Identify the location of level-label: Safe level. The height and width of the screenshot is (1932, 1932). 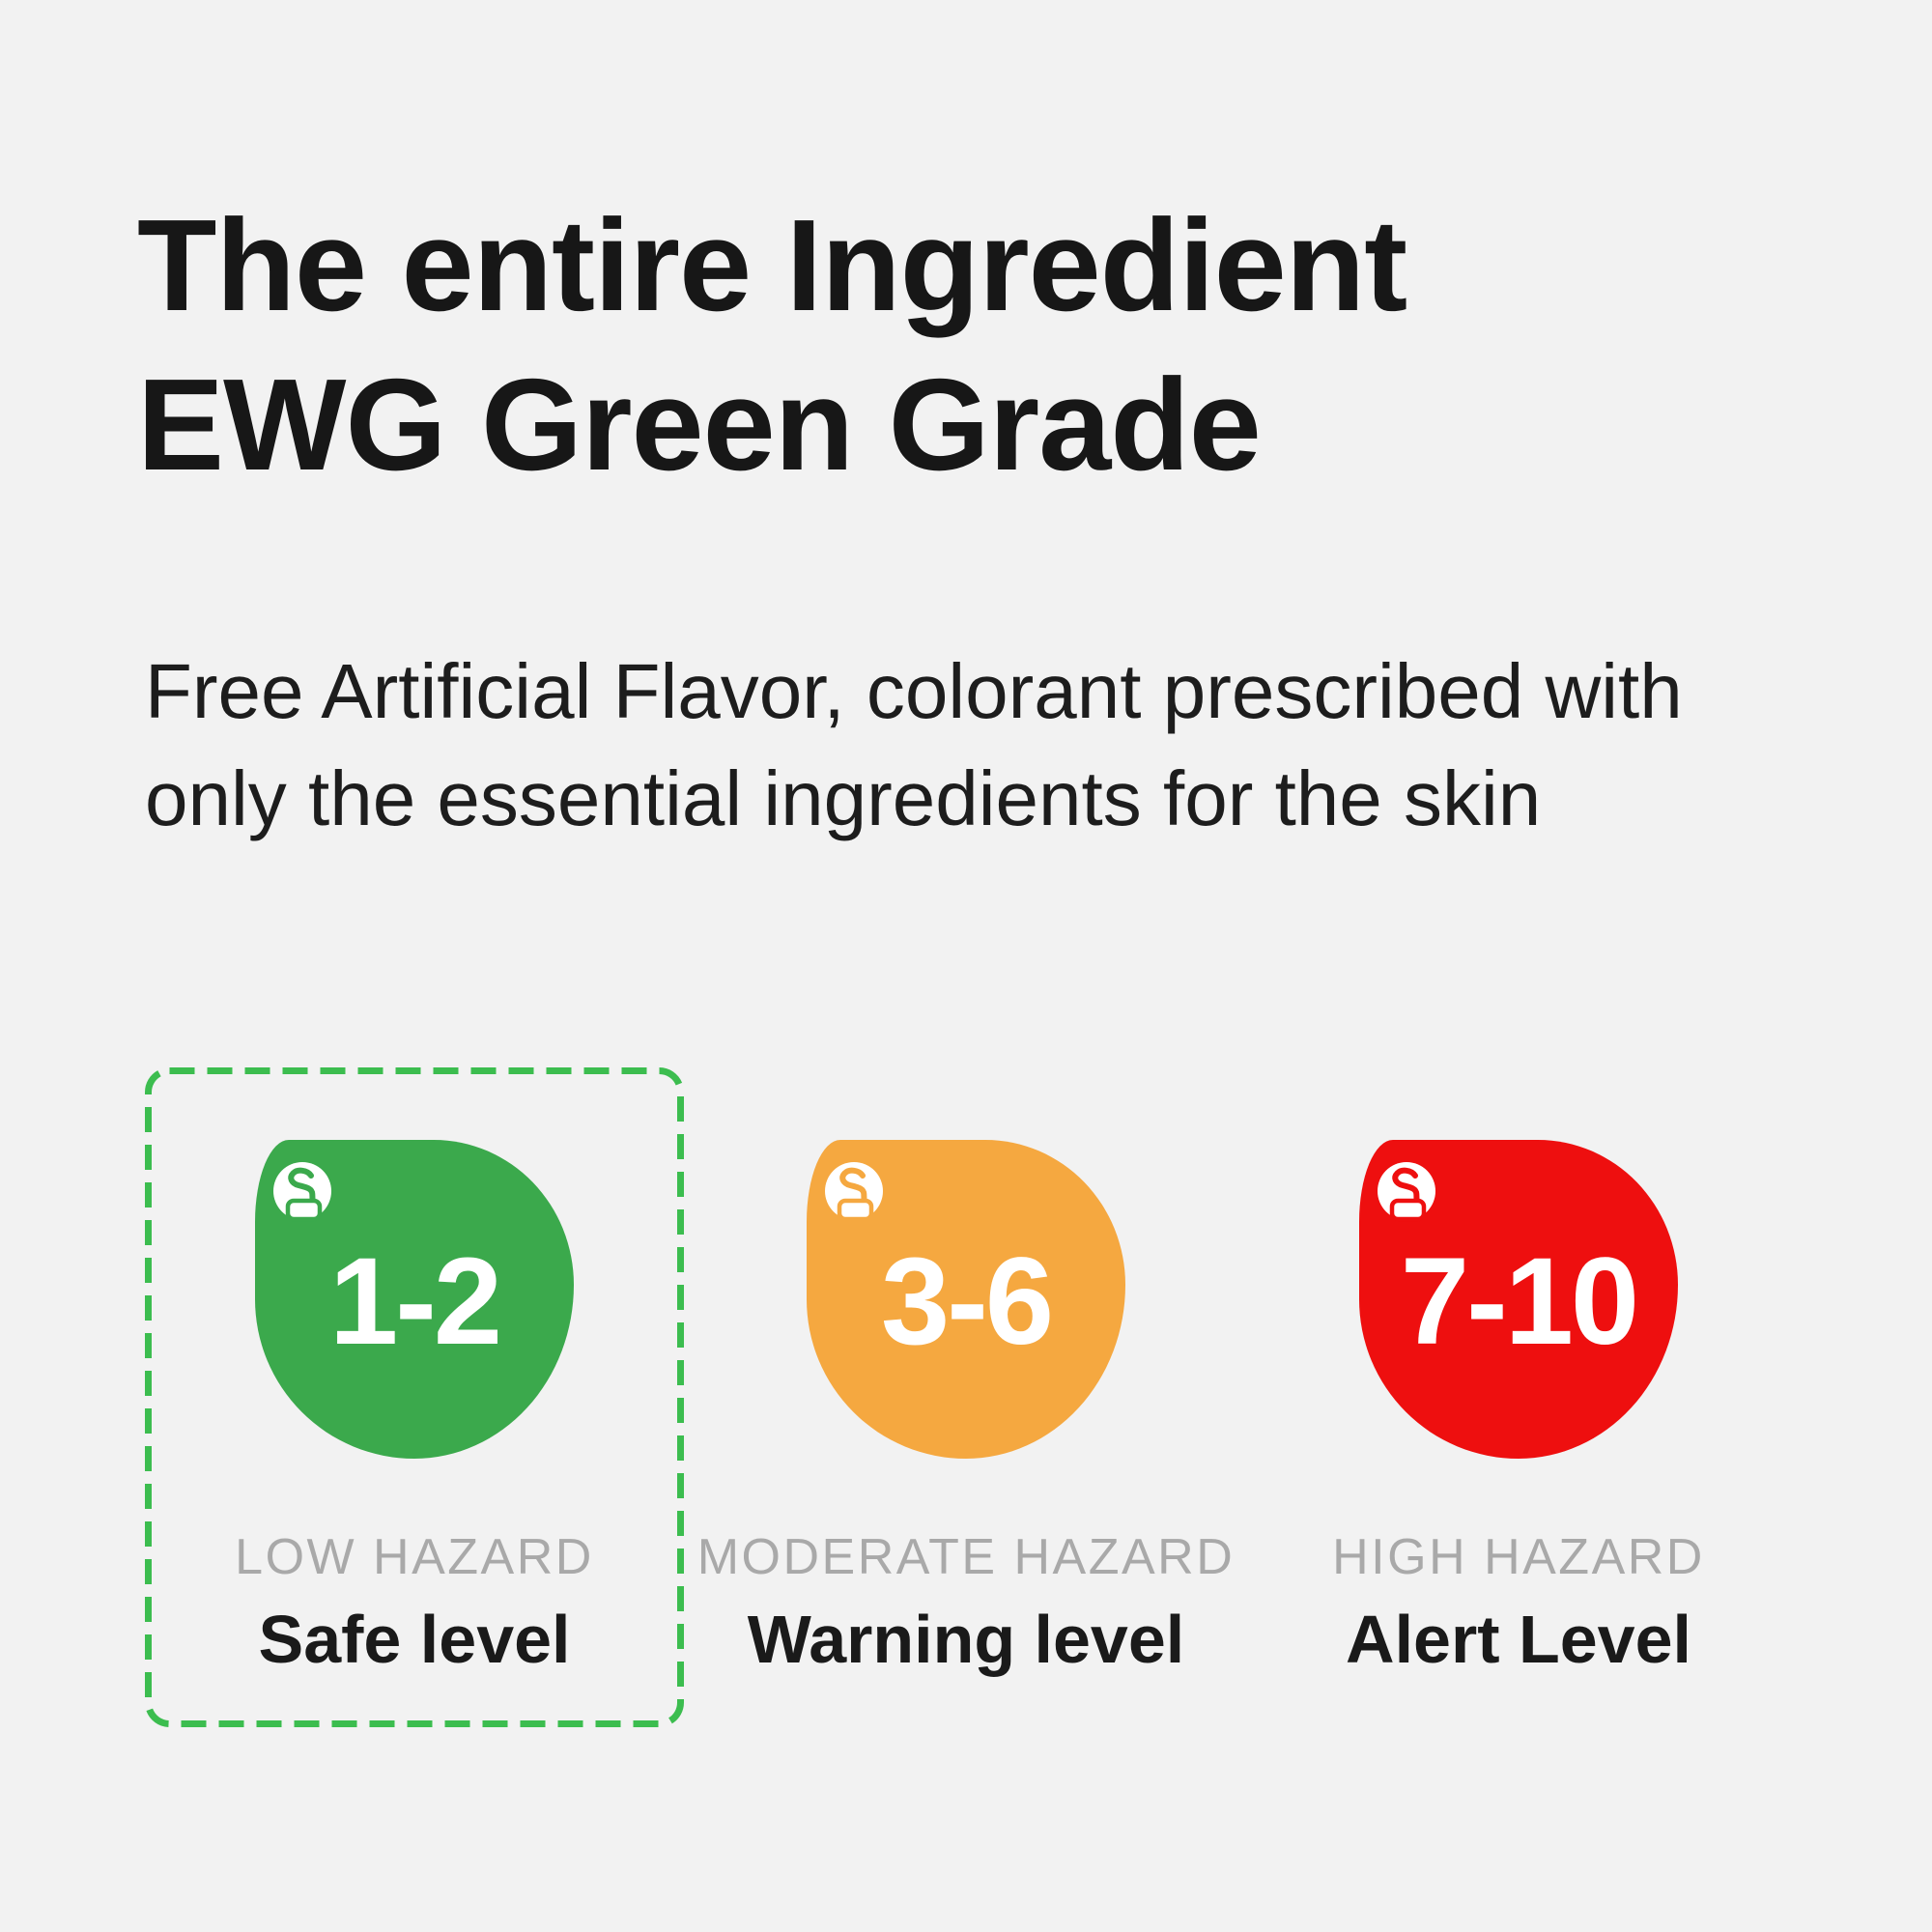
(414, 1639).